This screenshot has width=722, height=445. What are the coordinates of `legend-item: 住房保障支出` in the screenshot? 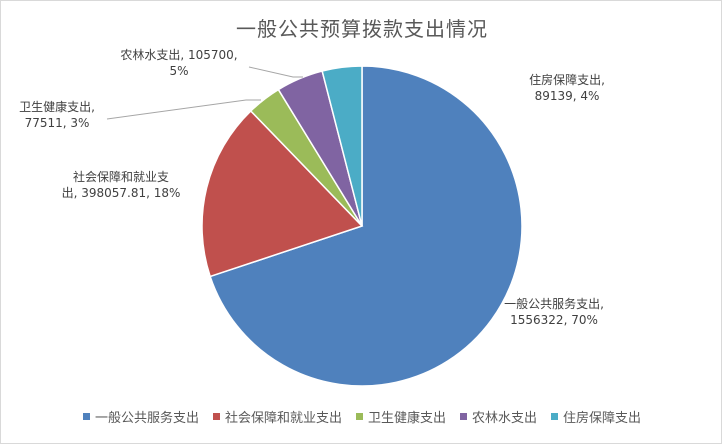 It's located at (596, 416).